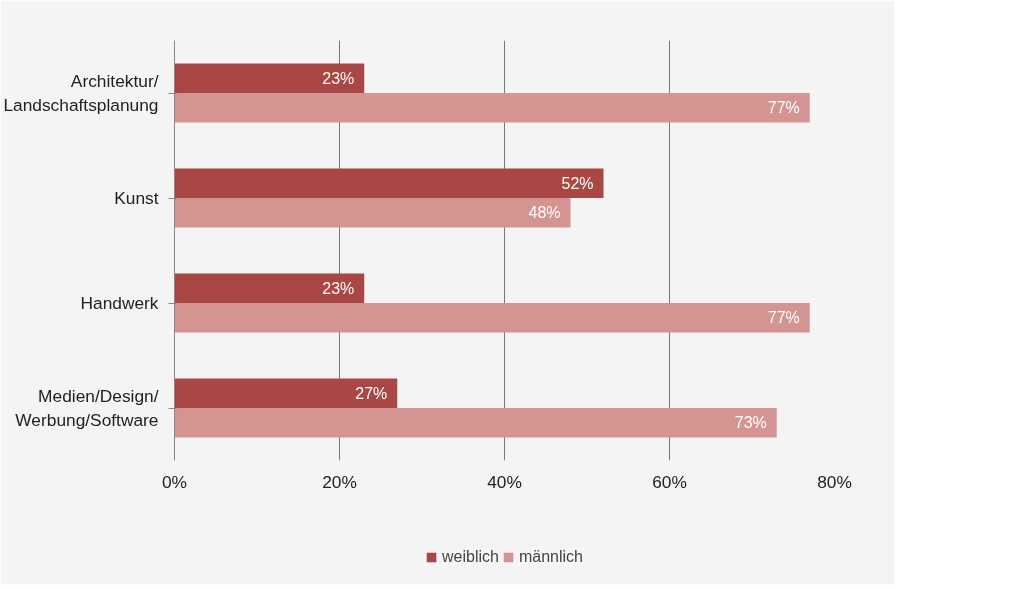  What do you see at coordinates (339, 481) in the screenshot?
I see `x-tick-label: 20%` at bounding box center [339, 481].